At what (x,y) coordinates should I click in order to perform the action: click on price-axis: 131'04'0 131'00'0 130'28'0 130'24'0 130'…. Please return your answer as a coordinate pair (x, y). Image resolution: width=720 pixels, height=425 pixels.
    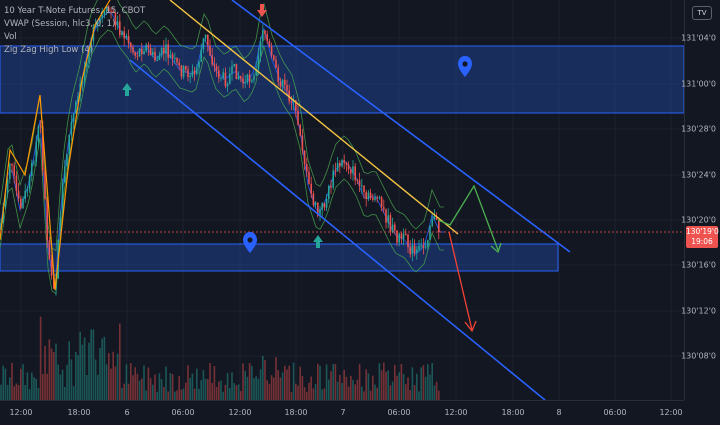
    Looking at the image, I should click on (700, 200).